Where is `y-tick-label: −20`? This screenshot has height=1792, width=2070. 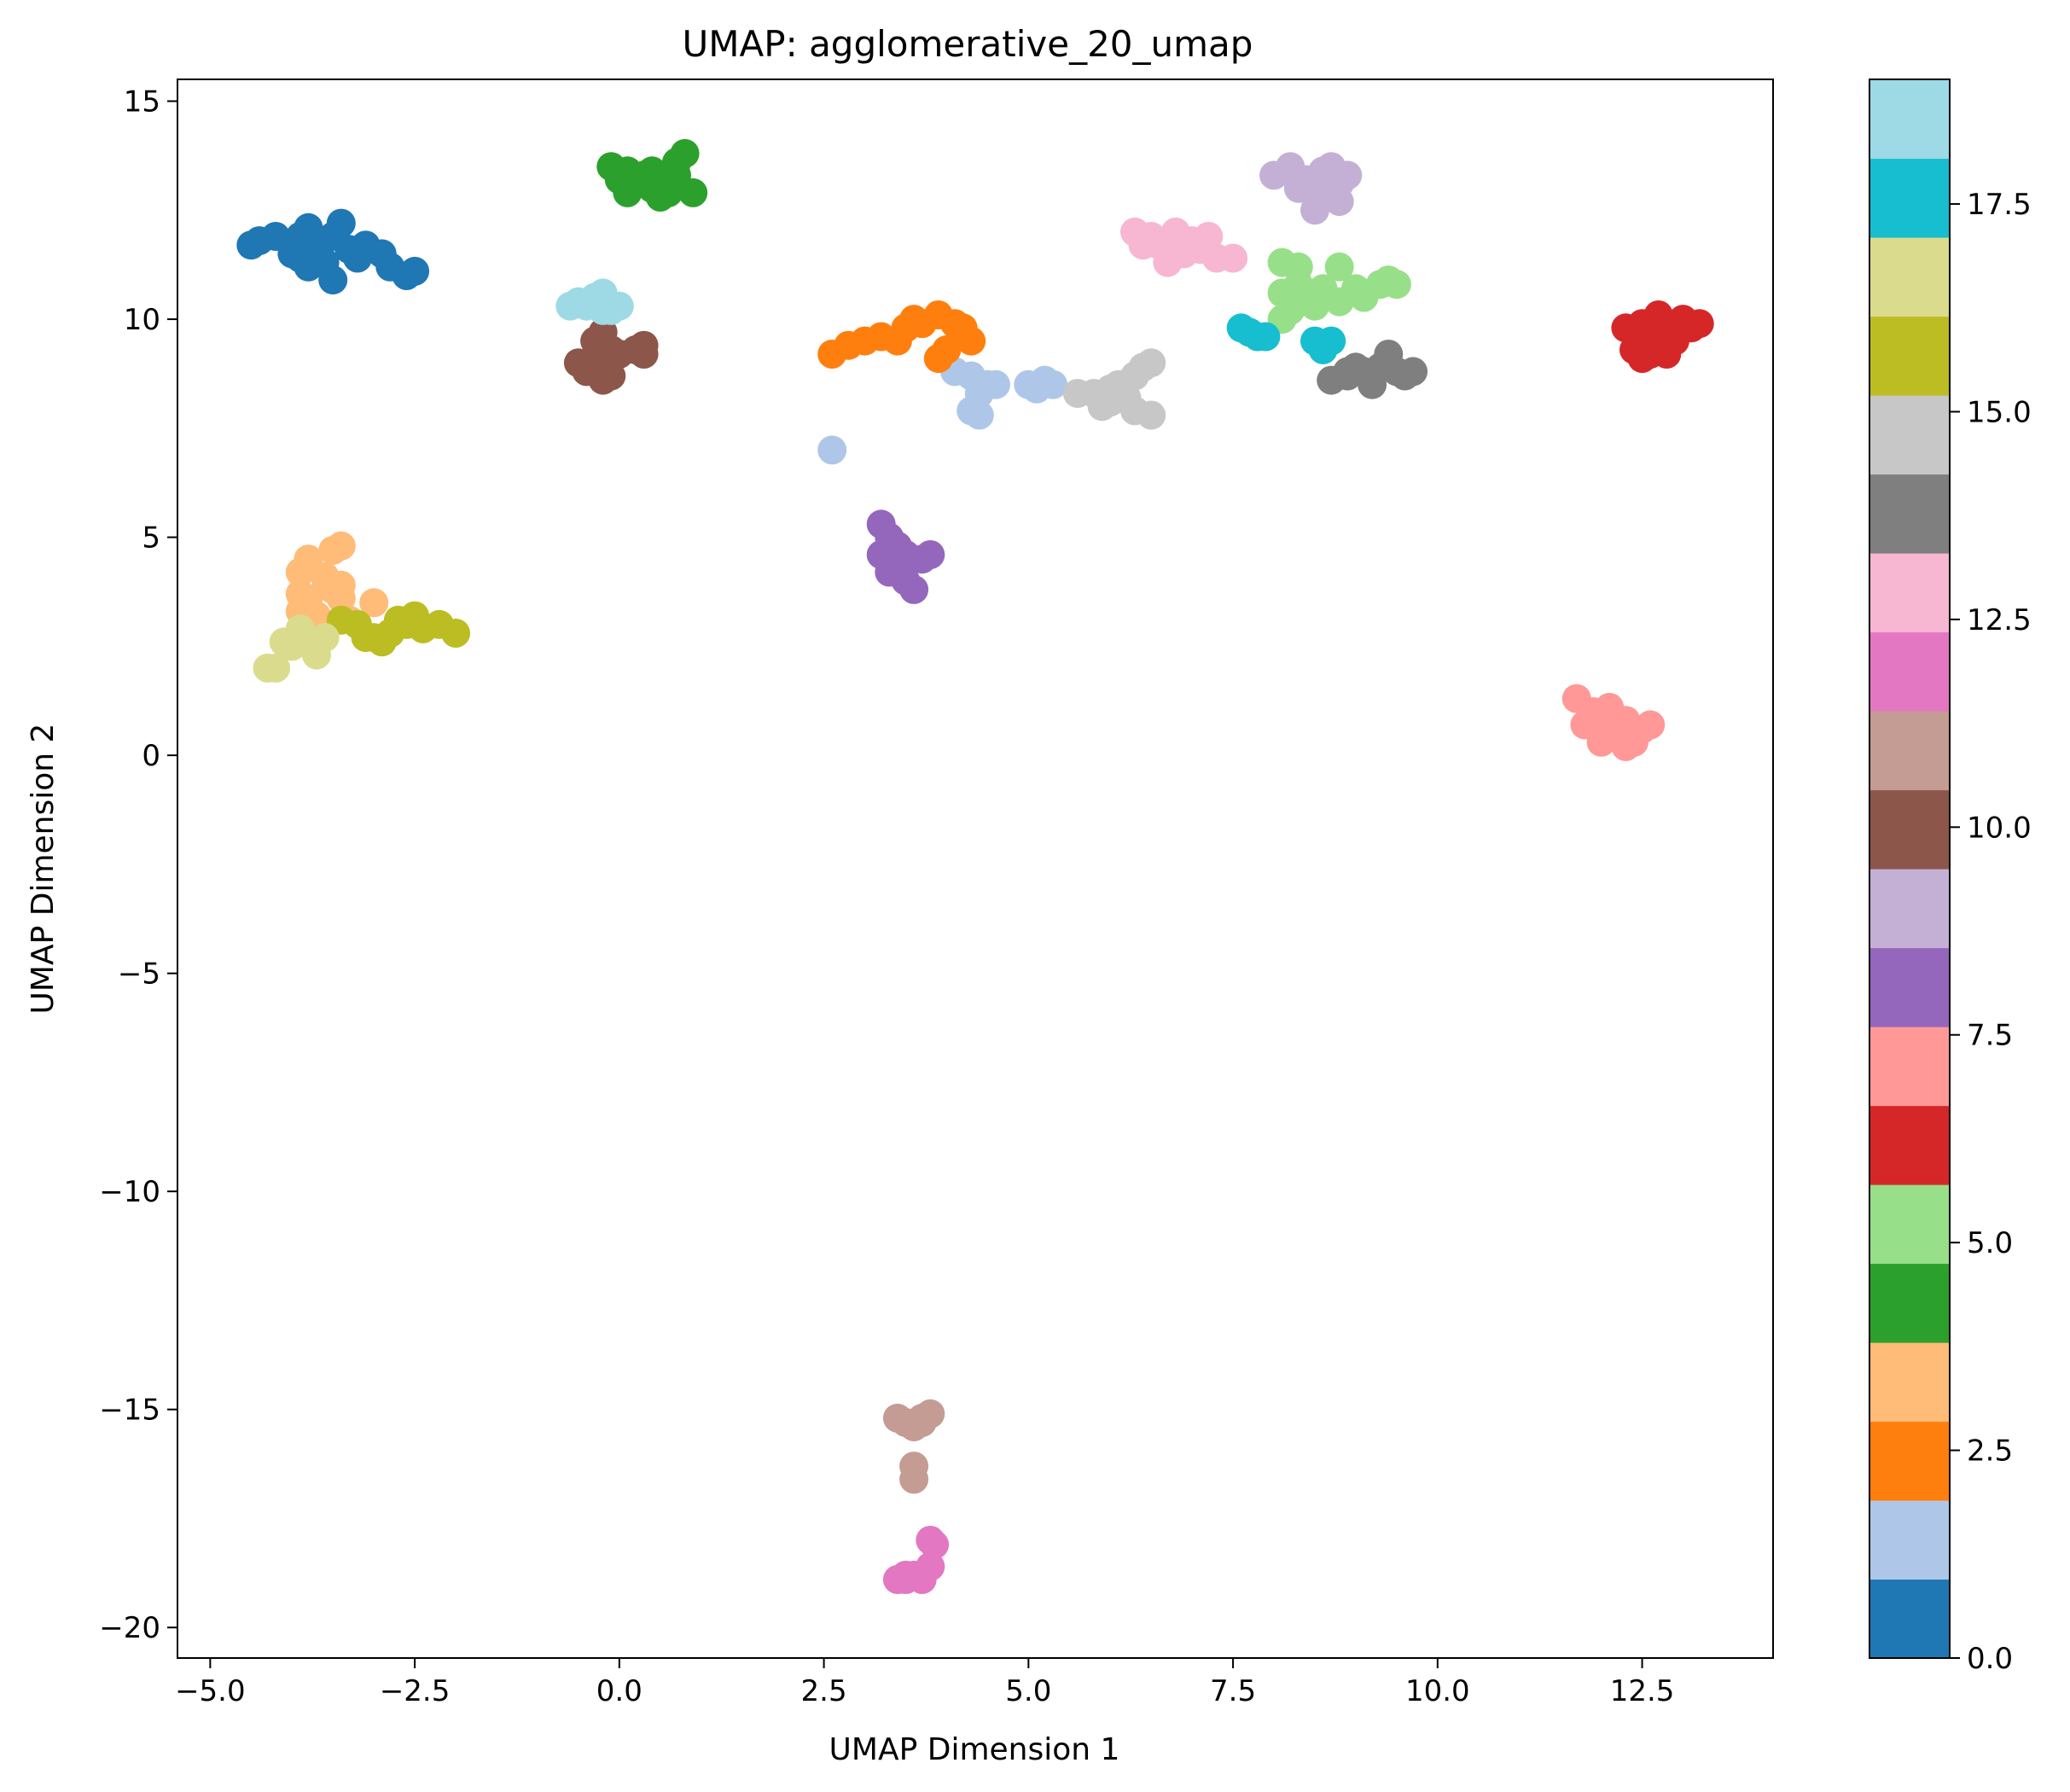 y-tick-label: −20 is located at coordinates (129, 1628).